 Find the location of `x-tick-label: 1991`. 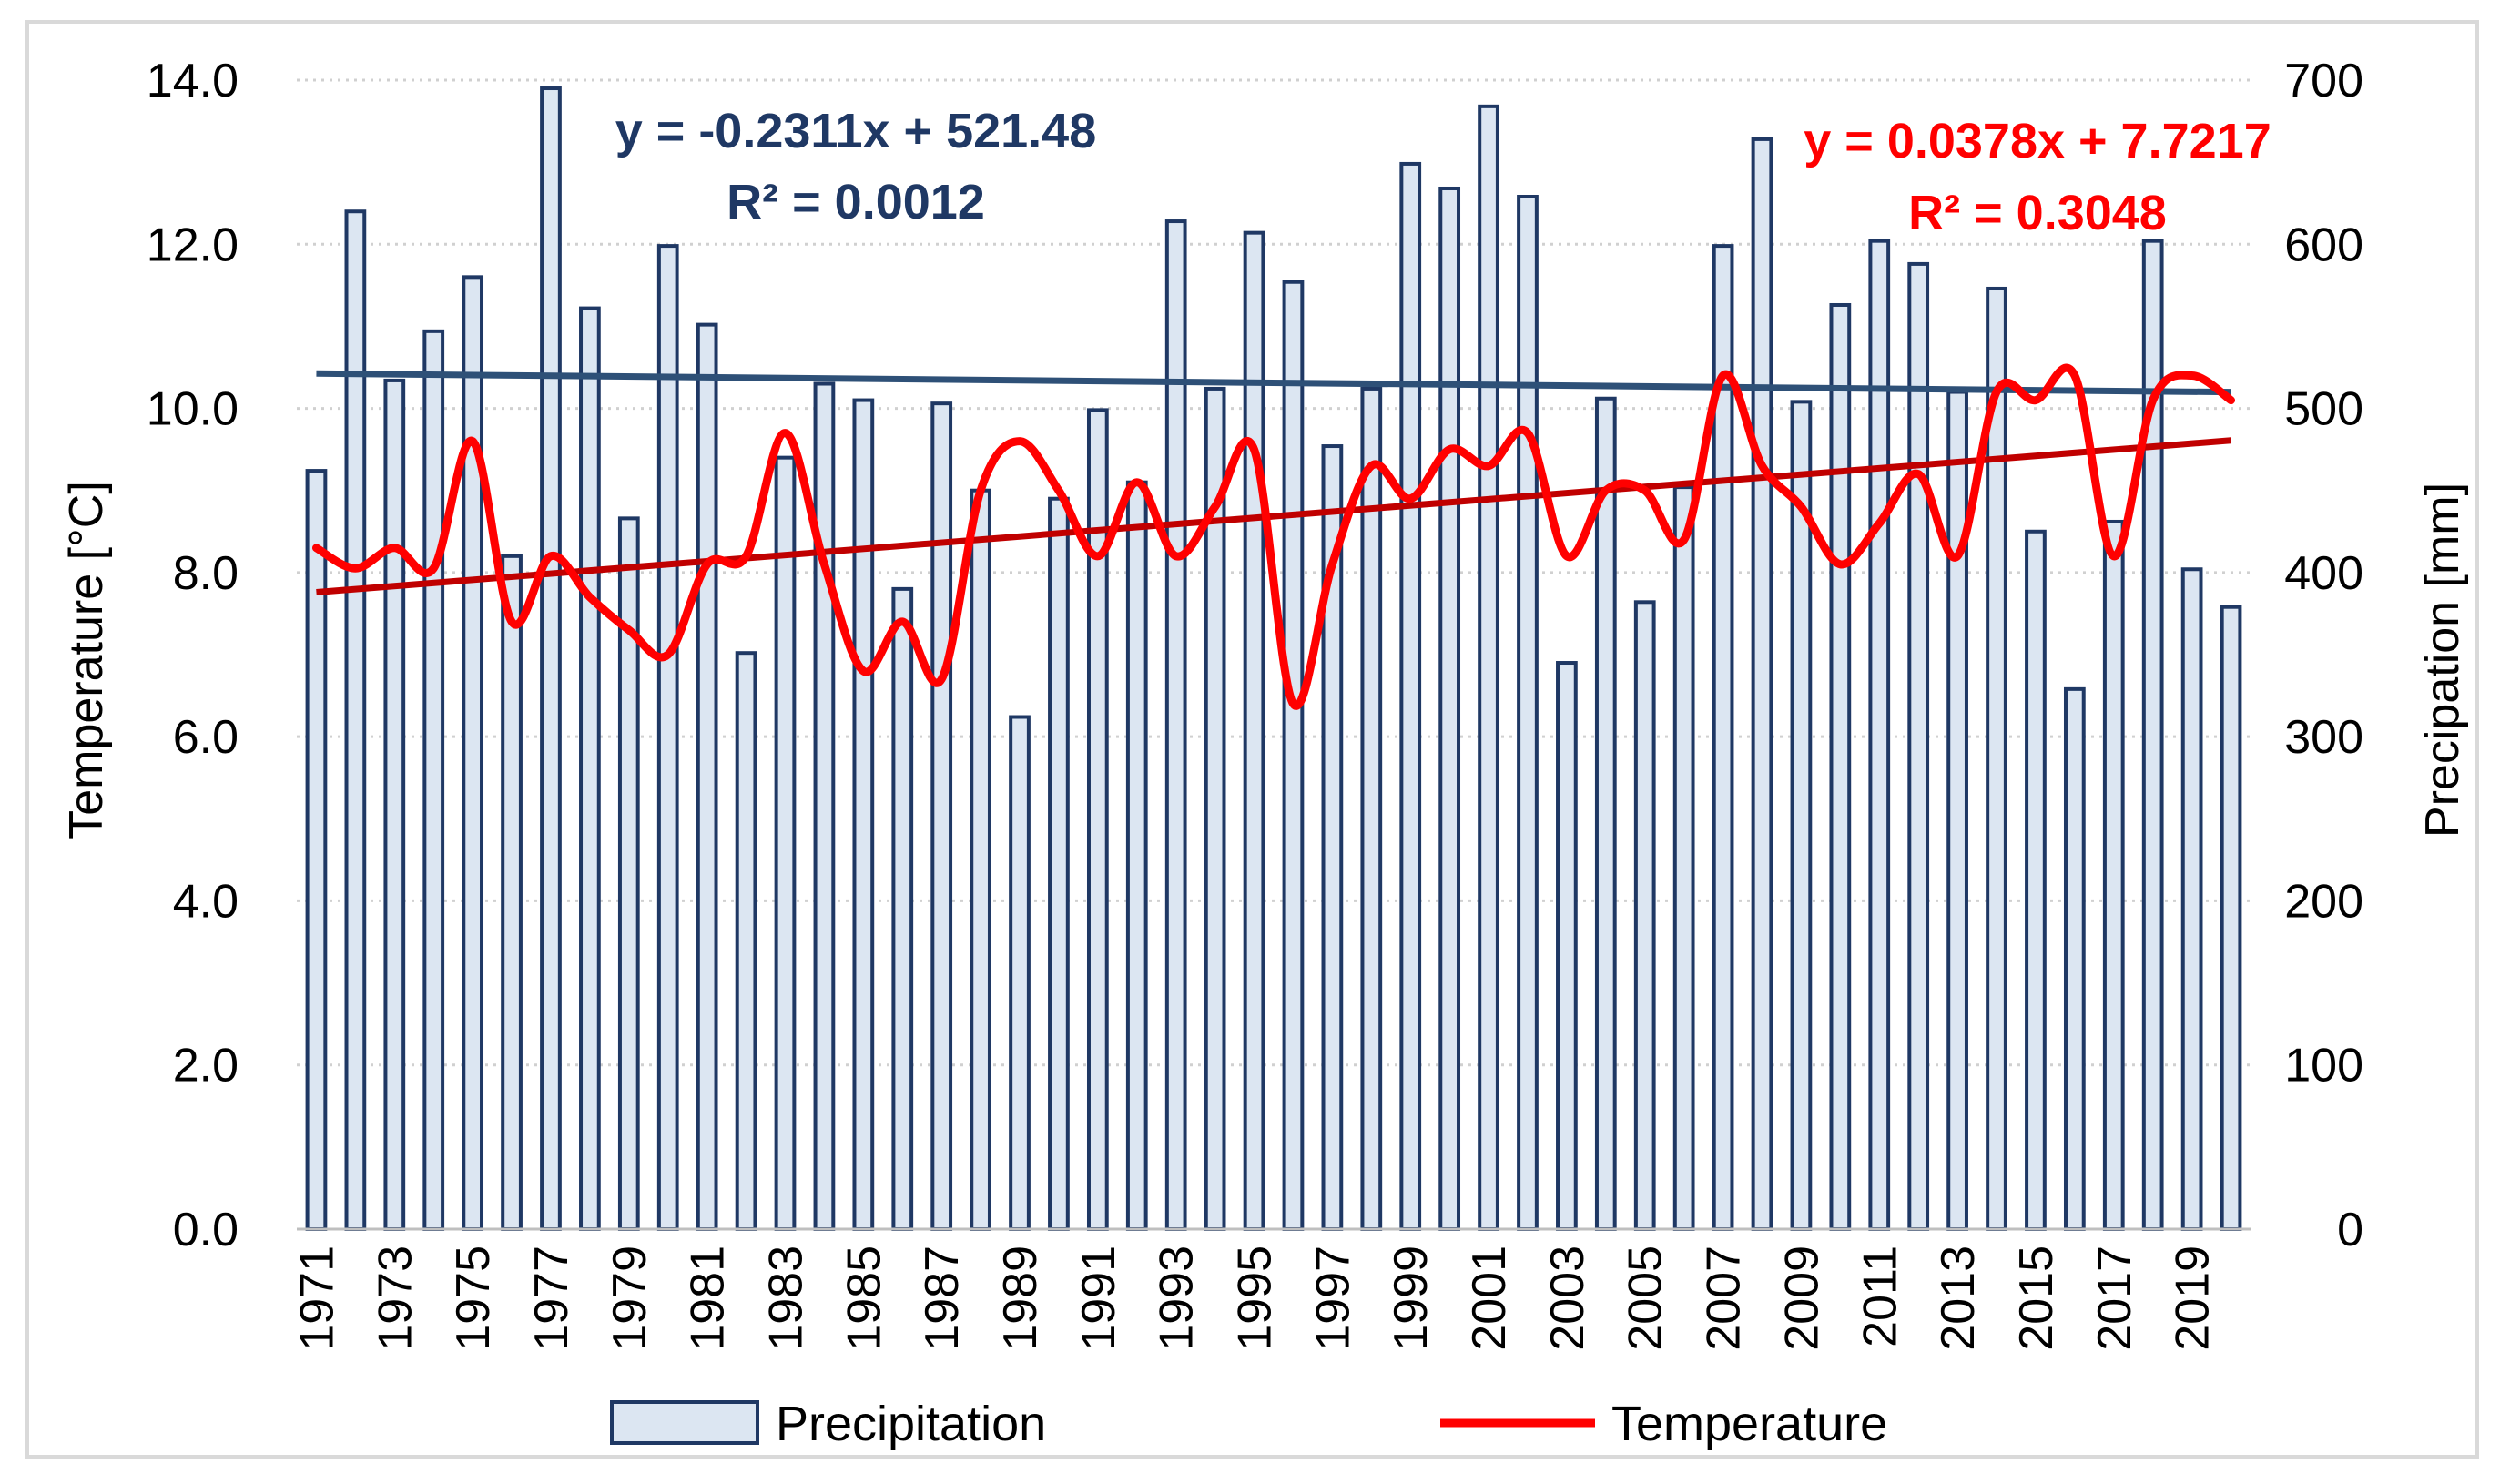

x-tick-label: 1991 is located at coordinates (1099, 1298).